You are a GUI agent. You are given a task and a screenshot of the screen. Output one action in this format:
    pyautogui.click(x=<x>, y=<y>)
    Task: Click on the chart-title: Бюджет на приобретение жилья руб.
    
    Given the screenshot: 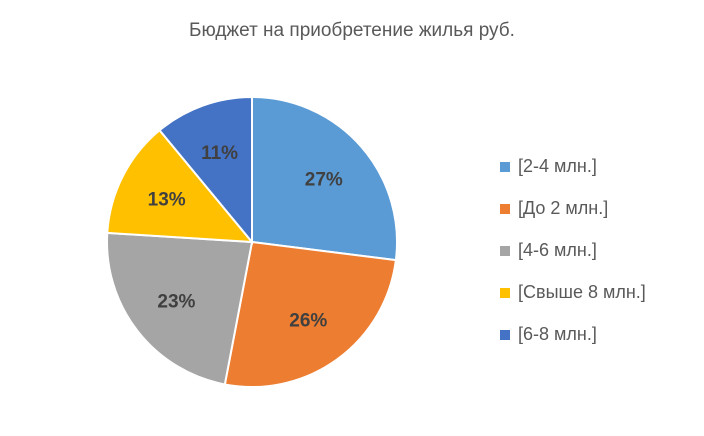 What is the action you would take?
    pyautogui.click(x=352, y=30)
    